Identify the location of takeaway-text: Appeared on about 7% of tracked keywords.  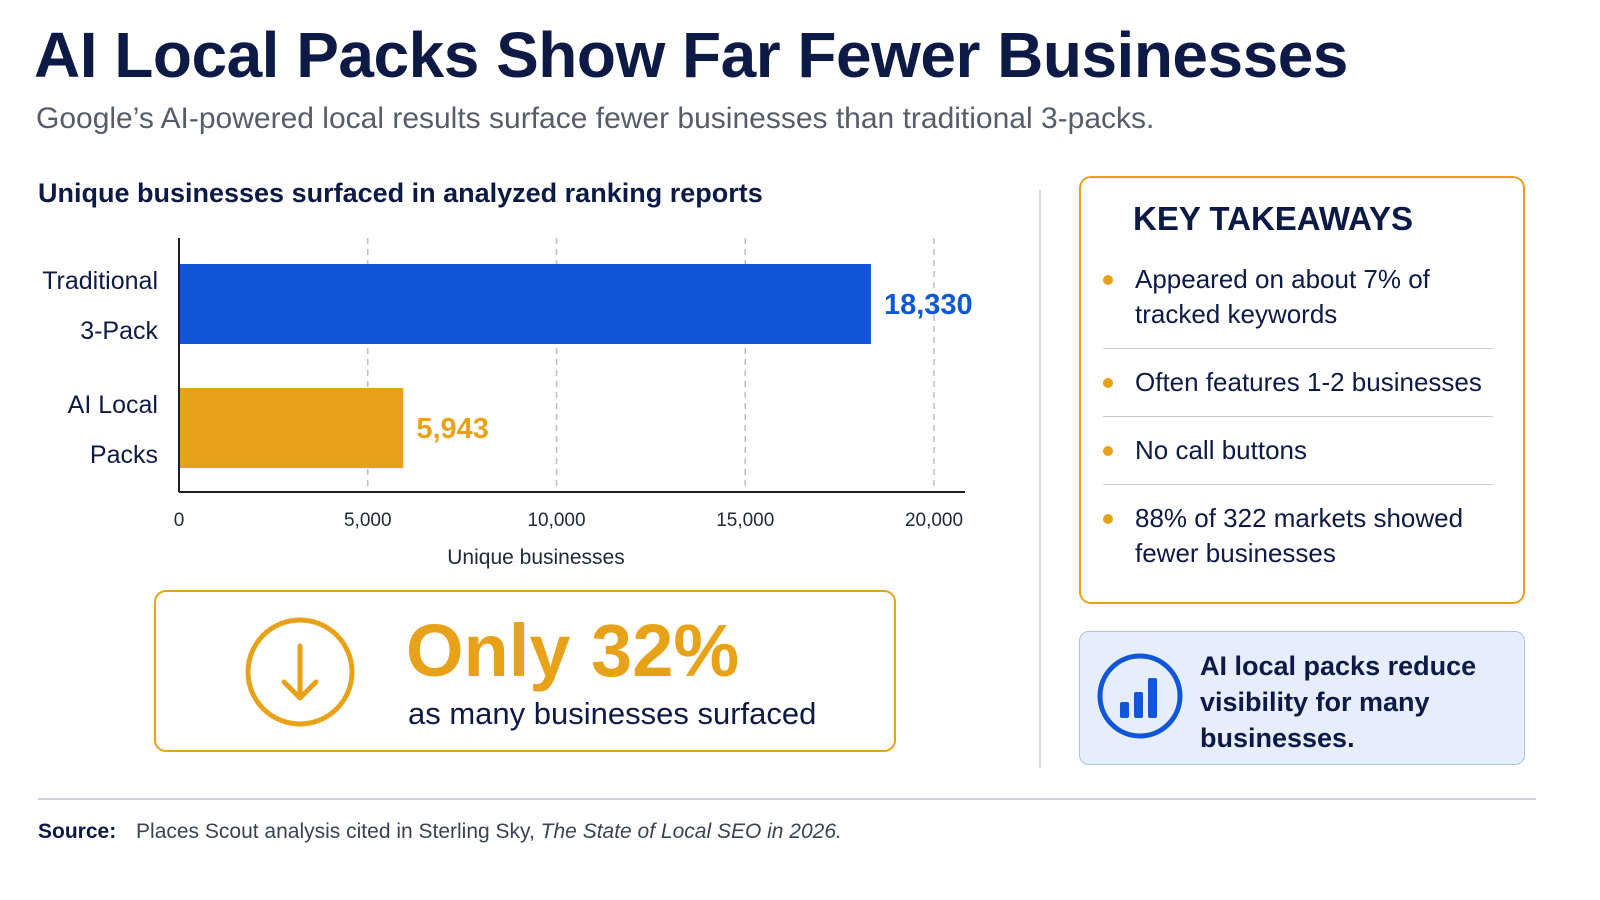
(1282, 296).